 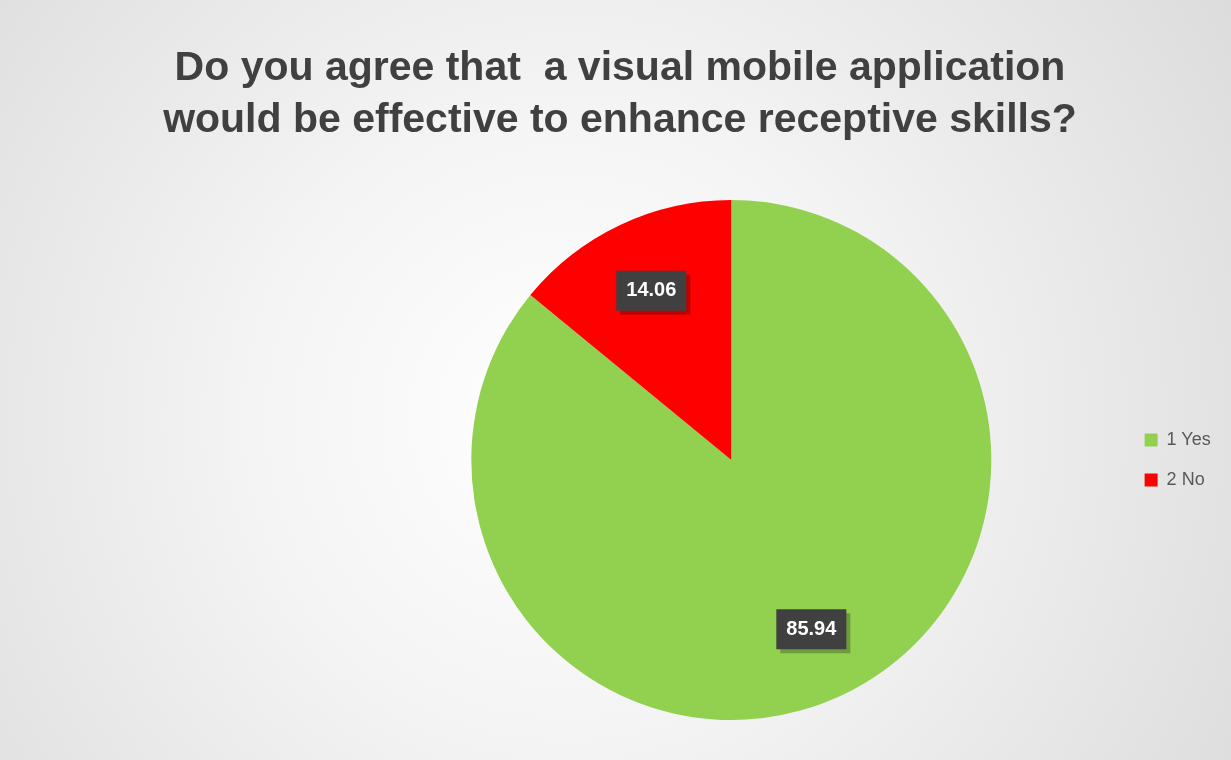 I want to click on data-label: 14.06, so click(x=651, y=289).